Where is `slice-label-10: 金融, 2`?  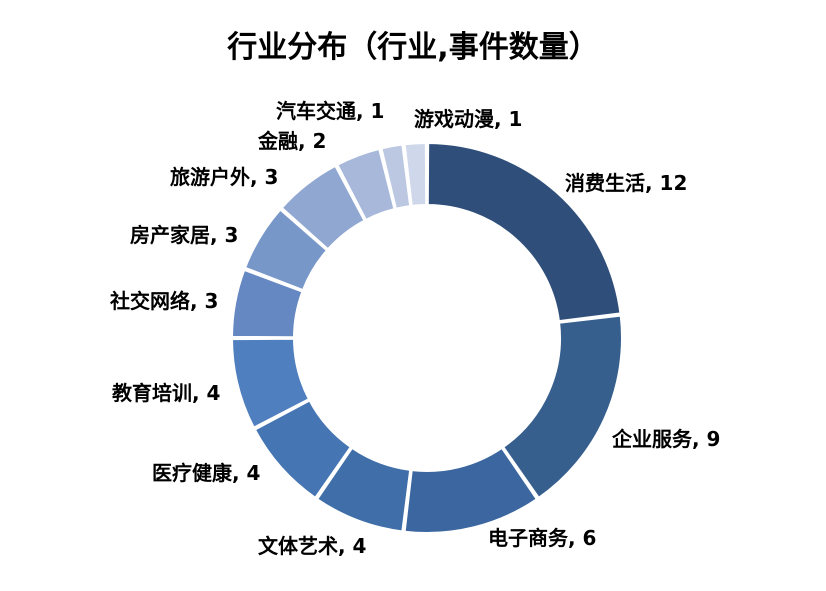
slice-label-10: 金融, 2 is located at coordinates (291, 141).